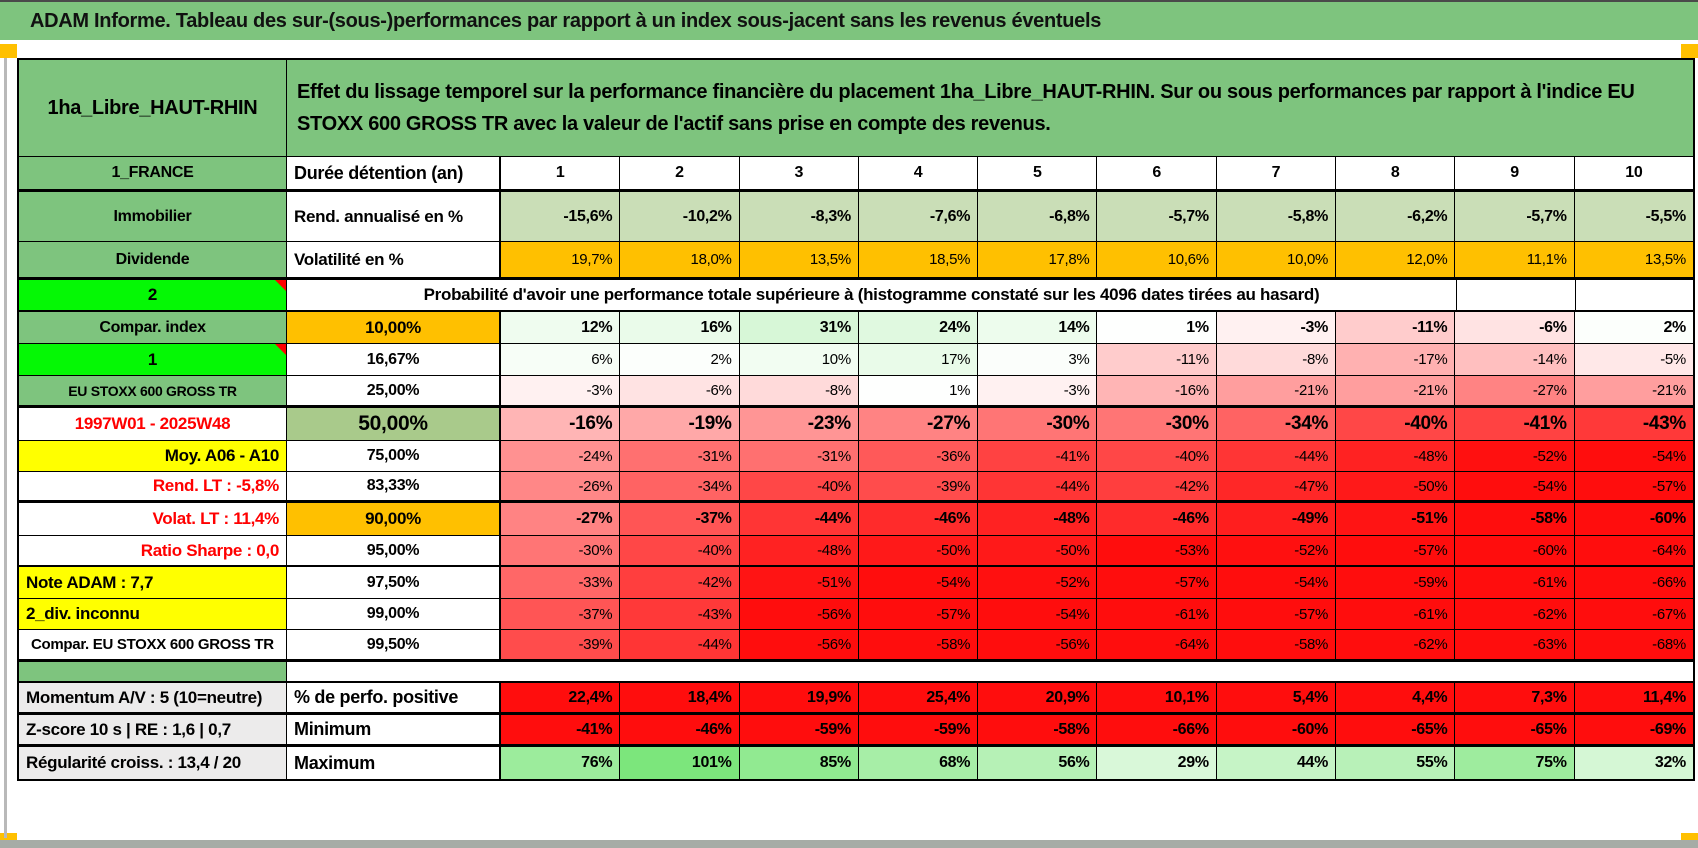 The height and width of the screenshot is (848, 1698). I want to click on data-cell: -62%, so click(1396, 644).